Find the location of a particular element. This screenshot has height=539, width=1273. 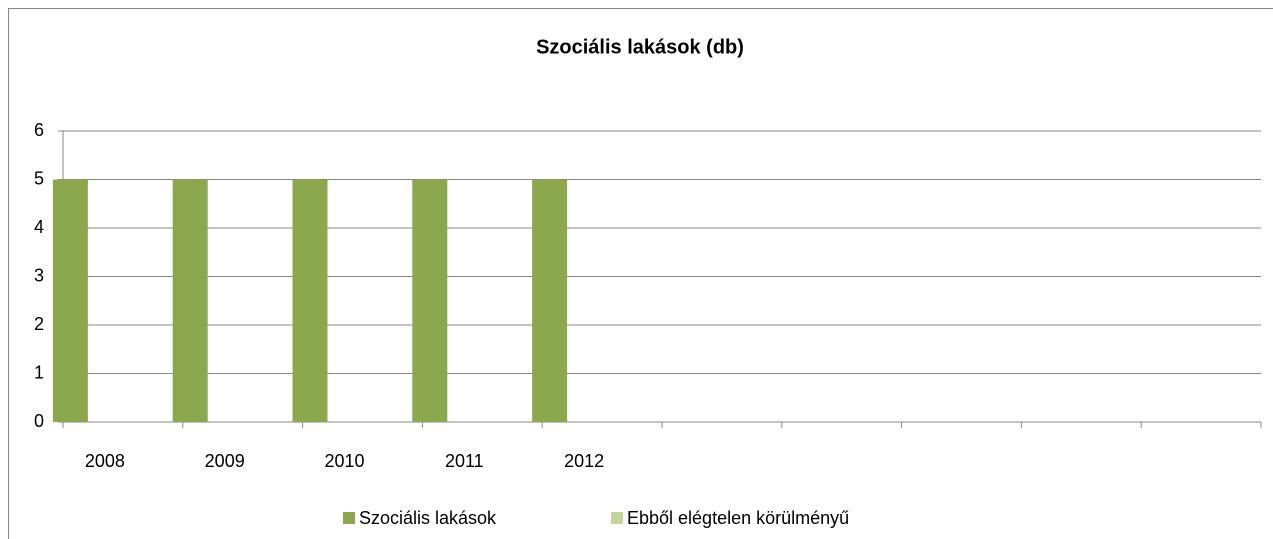

y-tick-label: 3 is located at coordinates (39, 275).